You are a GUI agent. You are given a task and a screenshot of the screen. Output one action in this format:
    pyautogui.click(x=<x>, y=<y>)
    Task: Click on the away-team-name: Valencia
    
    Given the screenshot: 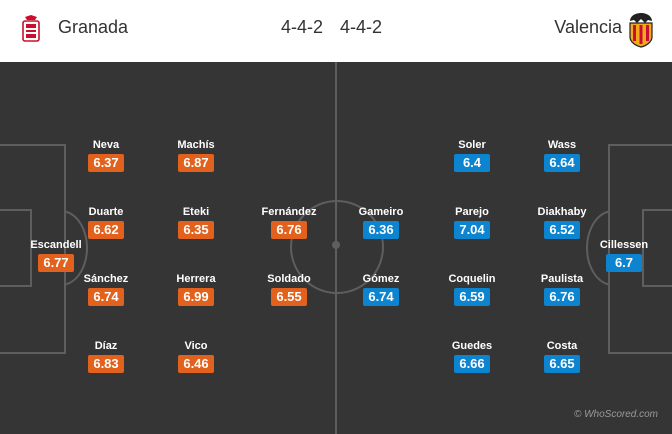 What is the action you would take?
    pyautogui.click(x=588, y=27)
    